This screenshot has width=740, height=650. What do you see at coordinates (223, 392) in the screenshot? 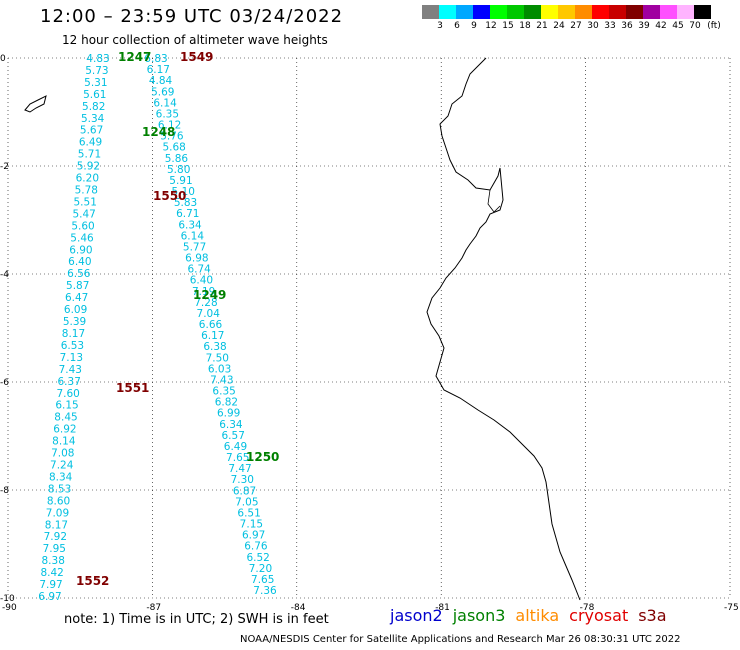
I see `wave-height-value: 6.35` at bounding box center [223, 392].